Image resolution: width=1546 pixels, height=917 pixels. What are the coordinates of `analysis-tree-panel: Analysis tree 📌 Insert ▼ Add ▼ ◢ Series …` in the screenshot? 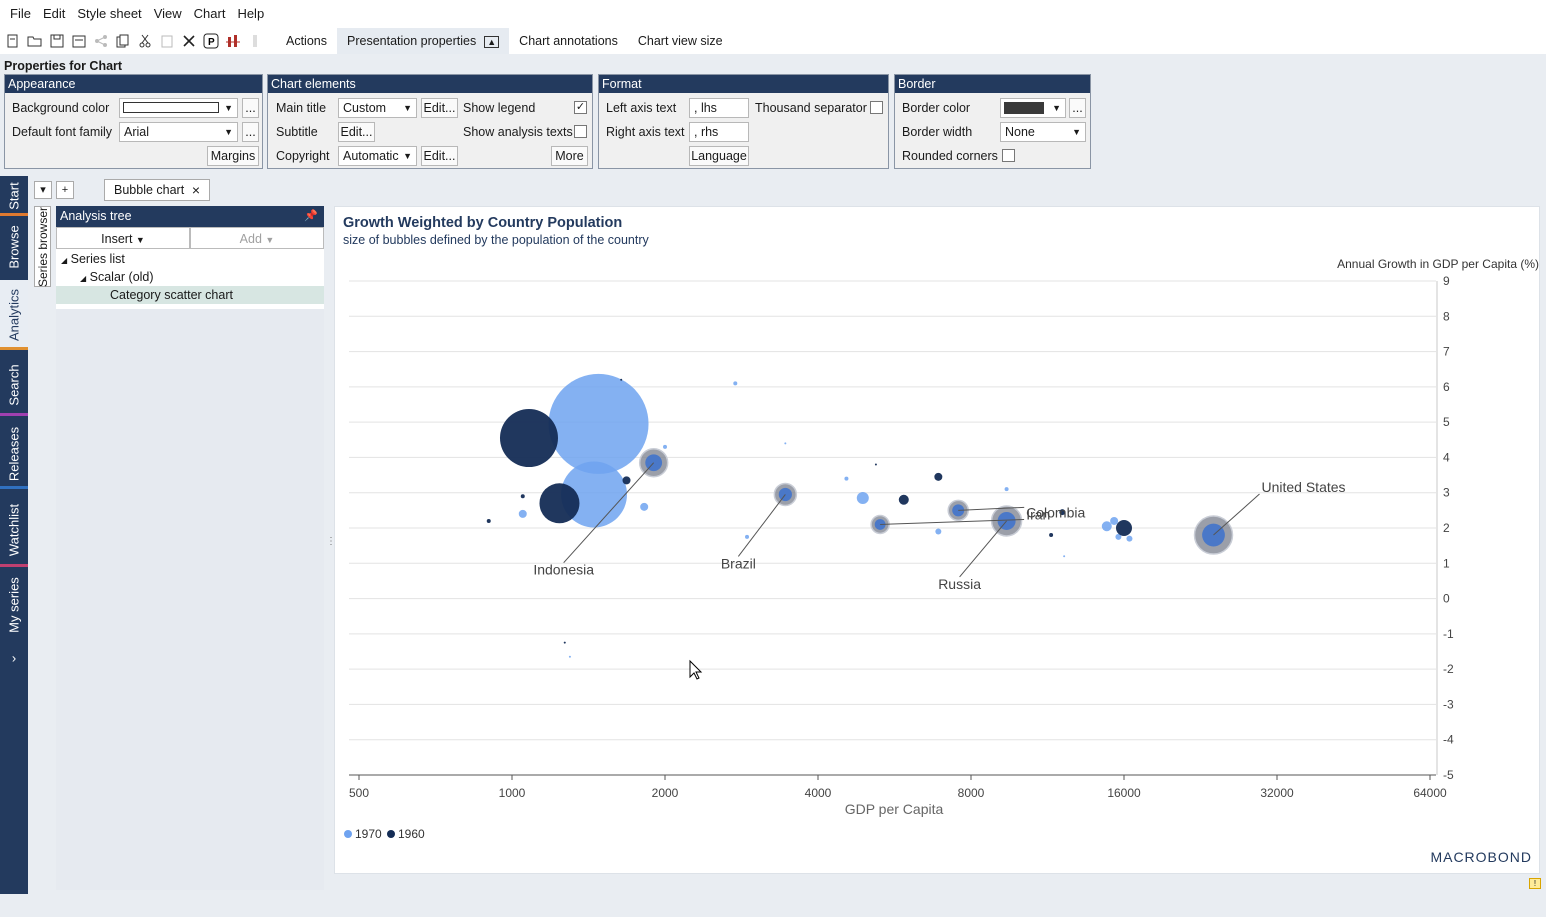 It's located at (190, 548).